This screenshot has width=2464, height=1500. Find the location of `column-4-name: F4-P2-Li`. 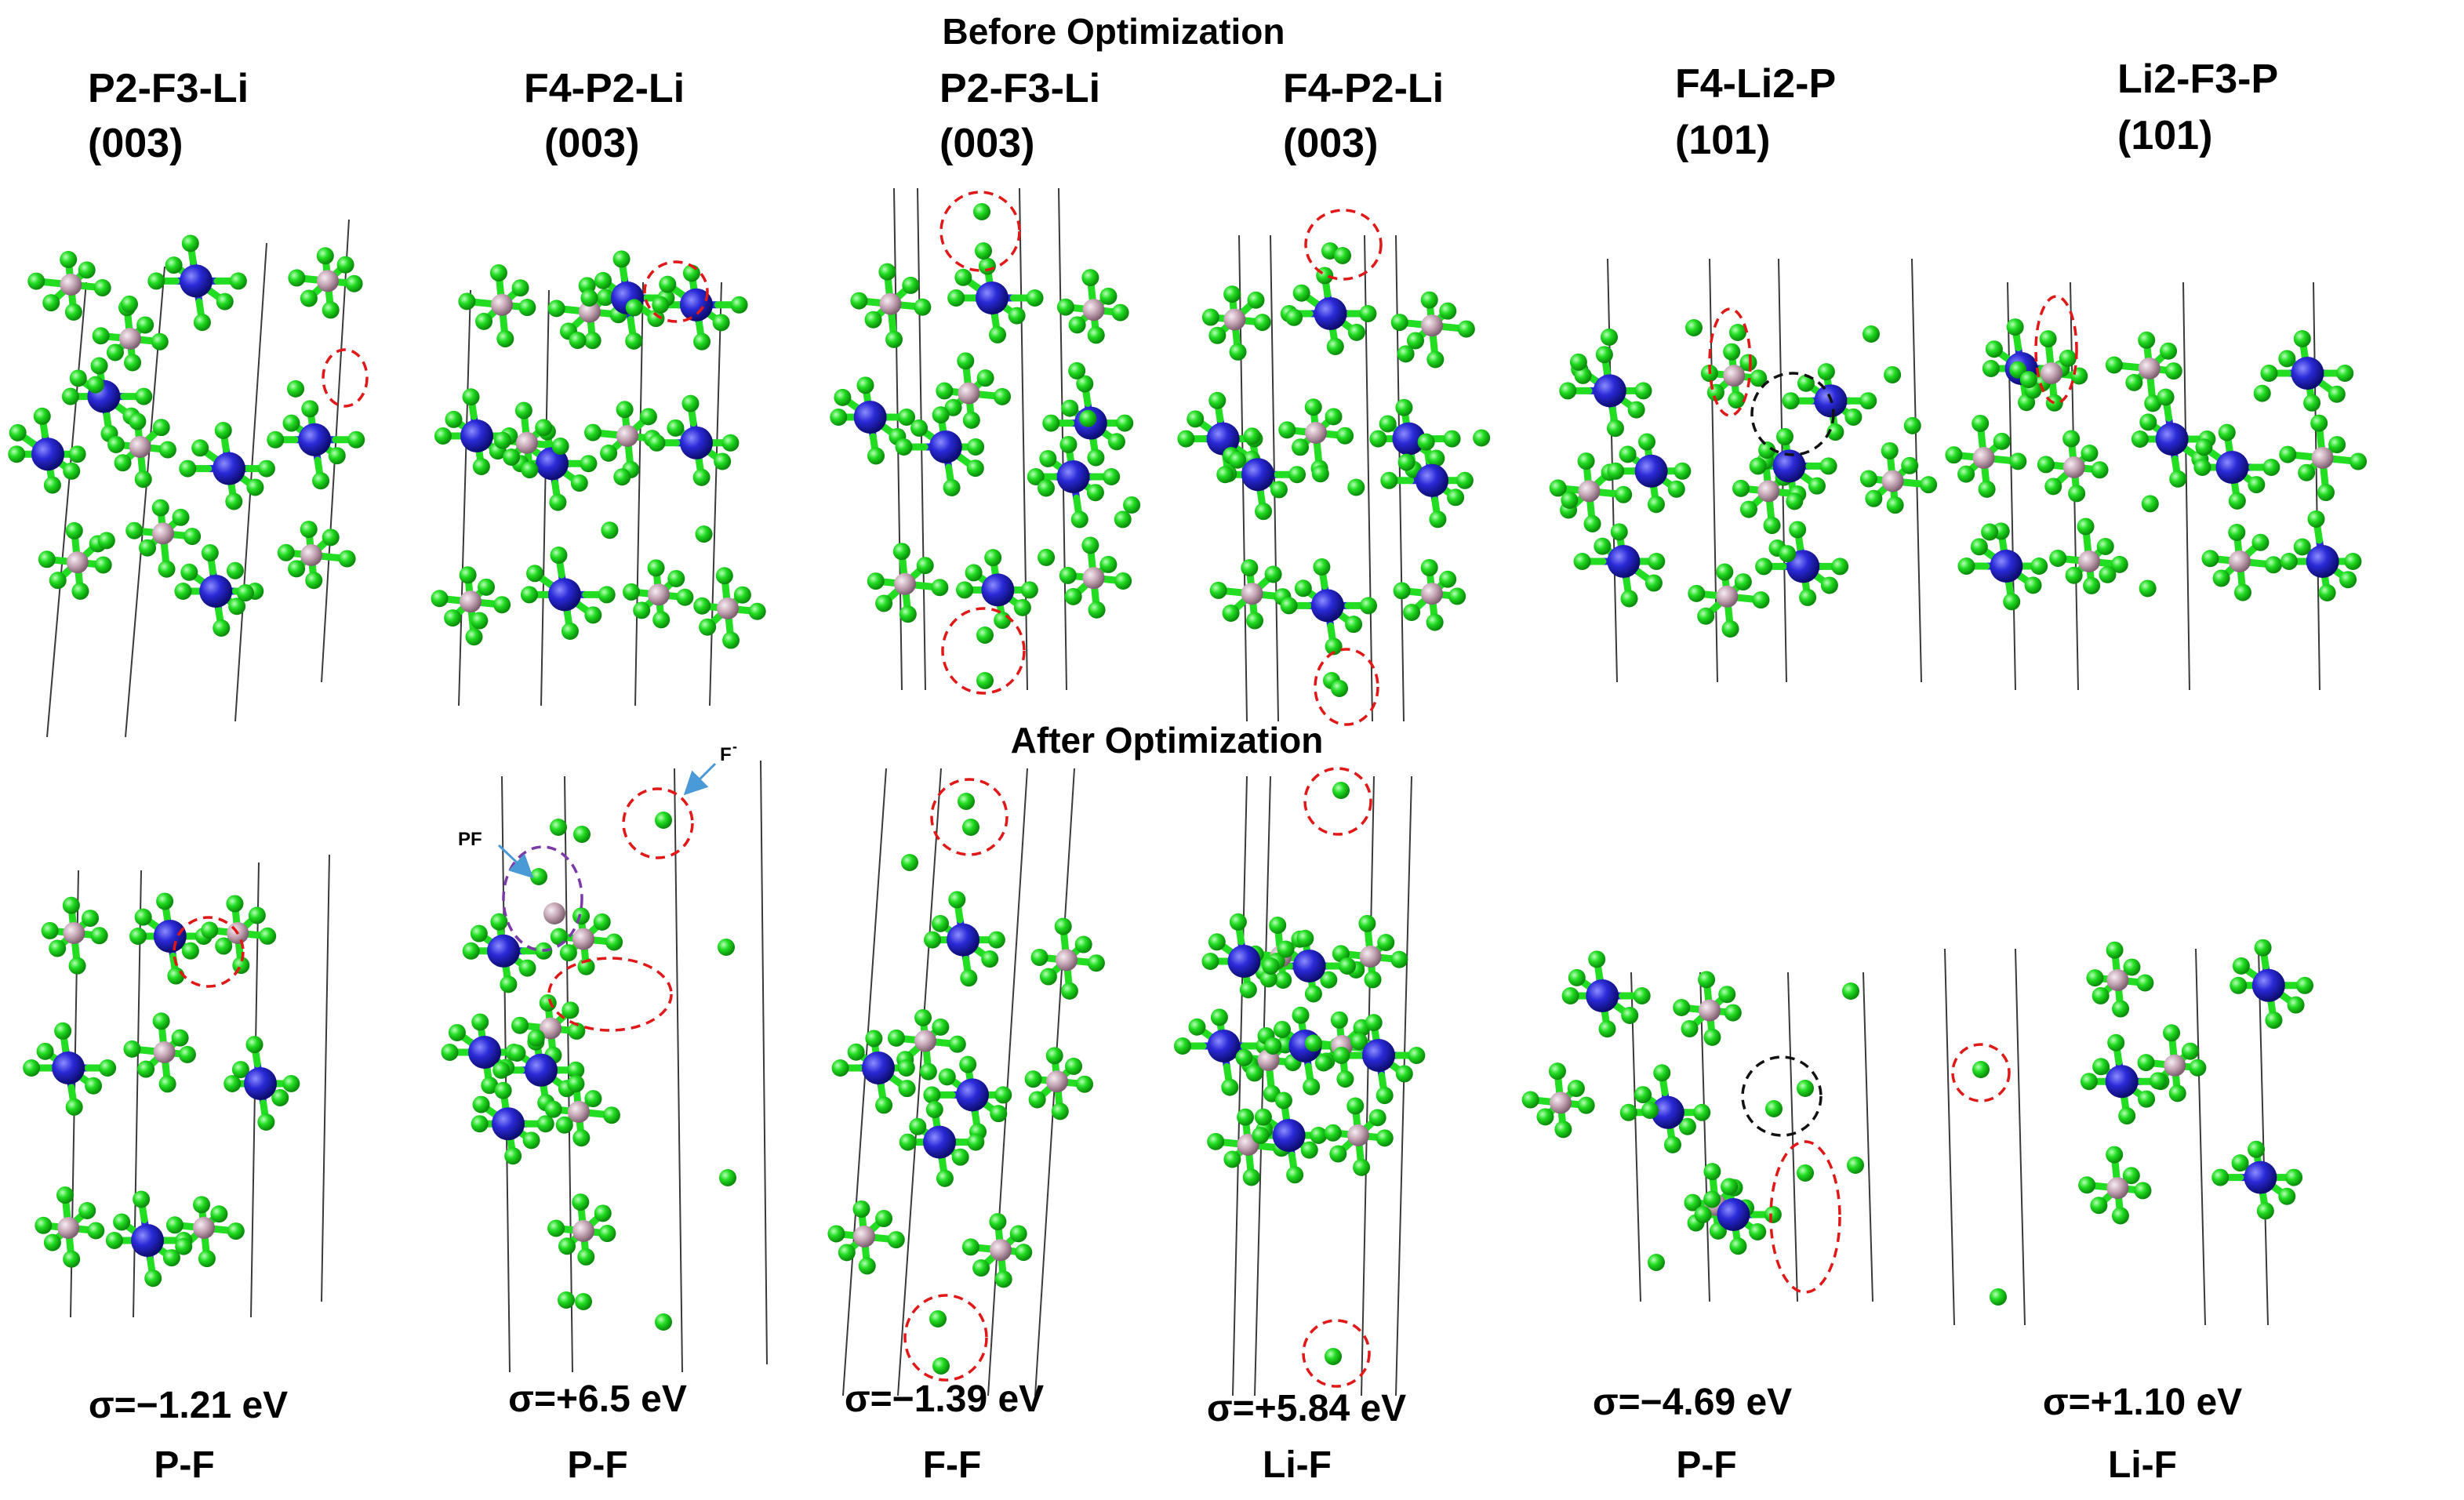

column-4-name: F4-P2-Li is located at coordinates (1363, 88).